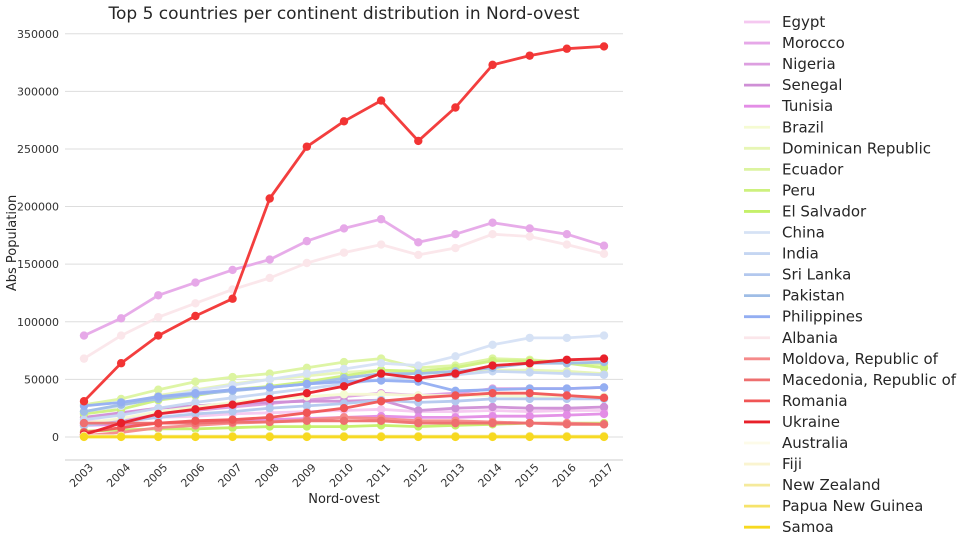 The height and width of the screenshot is (546, 958). What do you see at coordinates (809, 64) in the screenshot?
I see `legend-label: Nigeria` at bounding box center [809, 64].